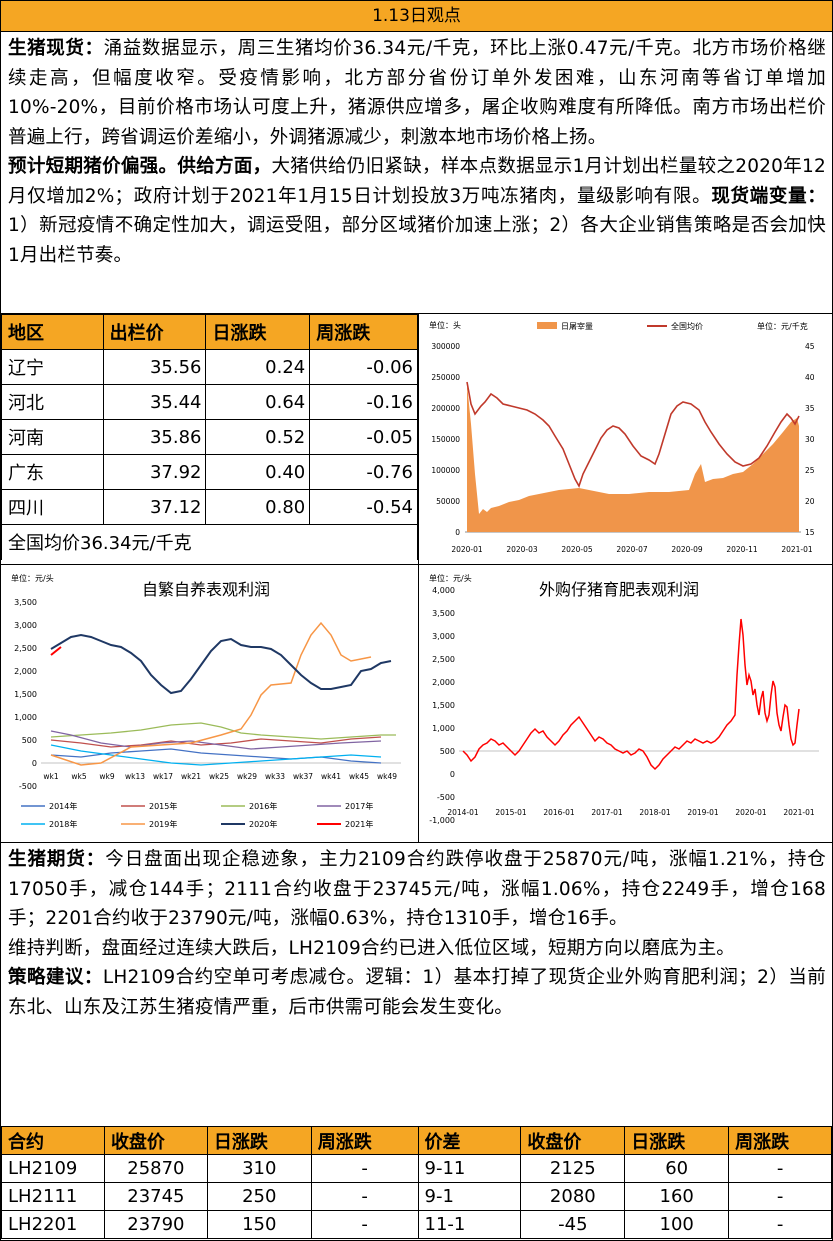 This screenshot has height=1241, width=833. I want to click on close-cell: 2125, so click(573, 1168).